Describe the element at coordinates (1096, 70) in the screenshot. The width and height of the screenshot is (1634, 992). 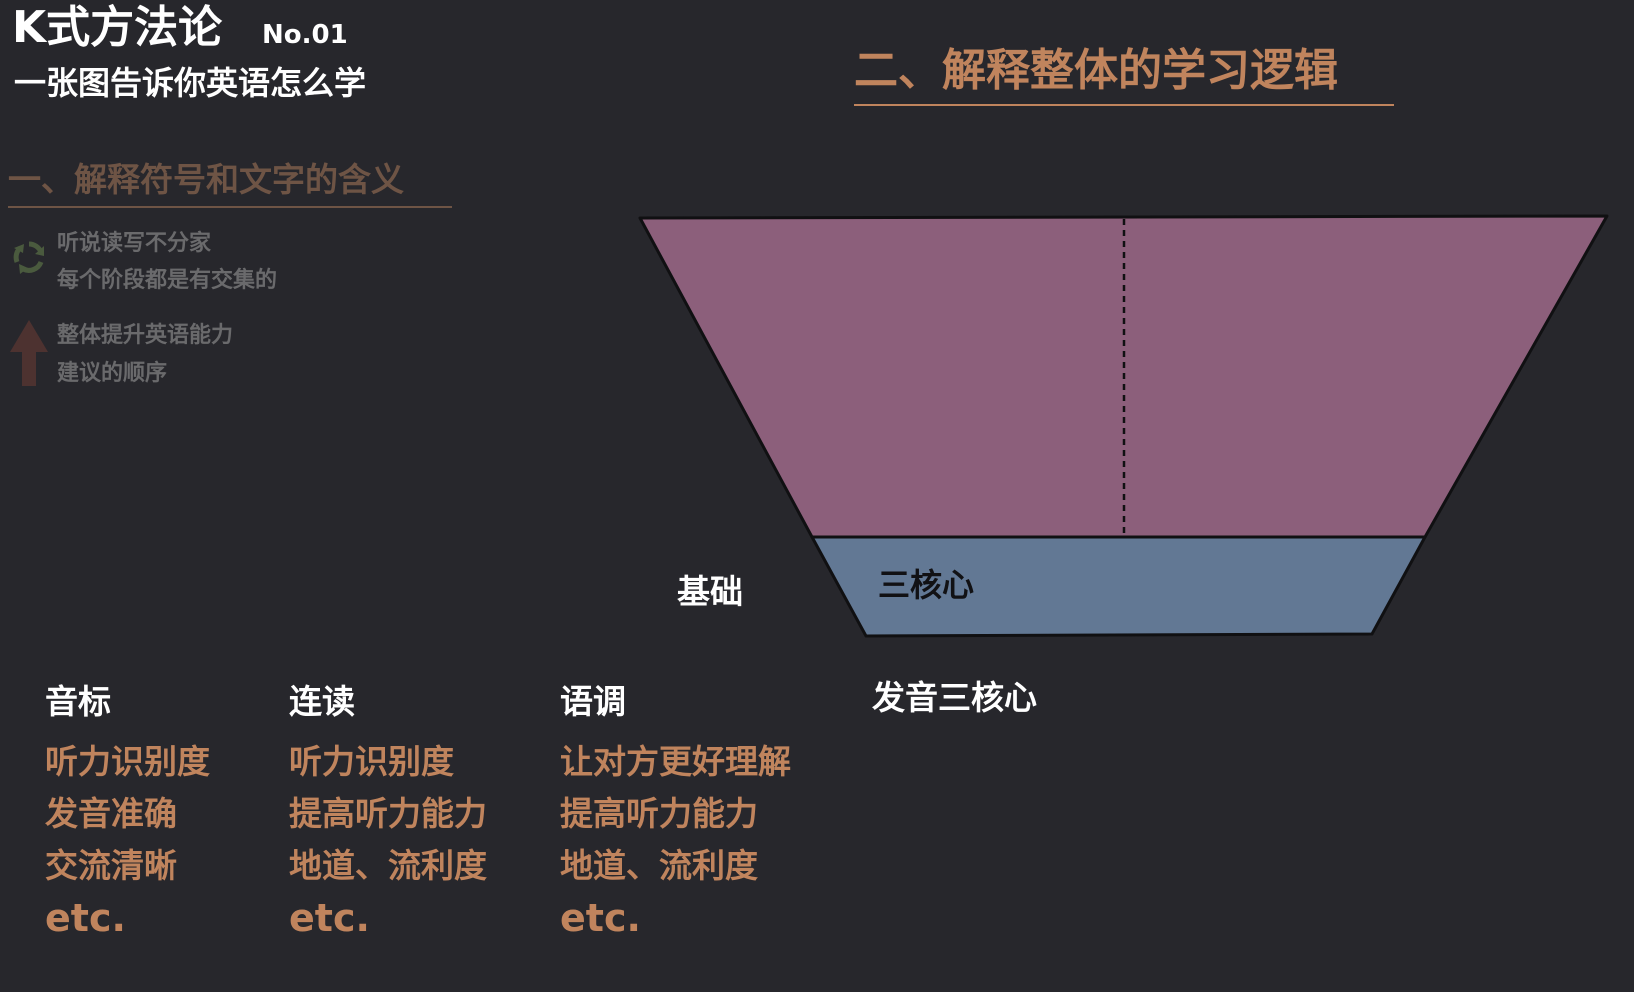
I see `section2-heading: 二、解释整体的学习逻辑` at that location.